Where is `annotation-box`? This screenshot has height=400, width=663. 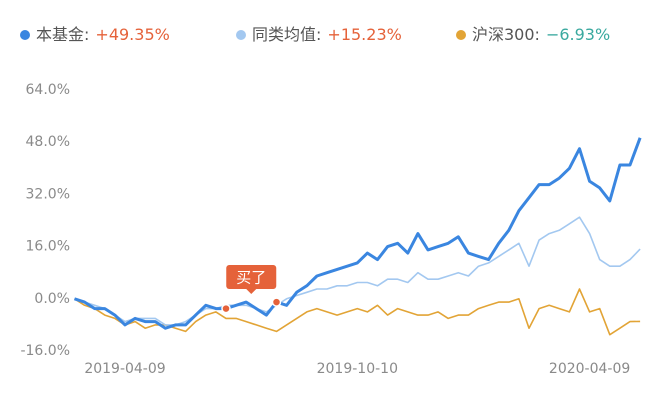 annotation-box is located at coordinates (251, 277).